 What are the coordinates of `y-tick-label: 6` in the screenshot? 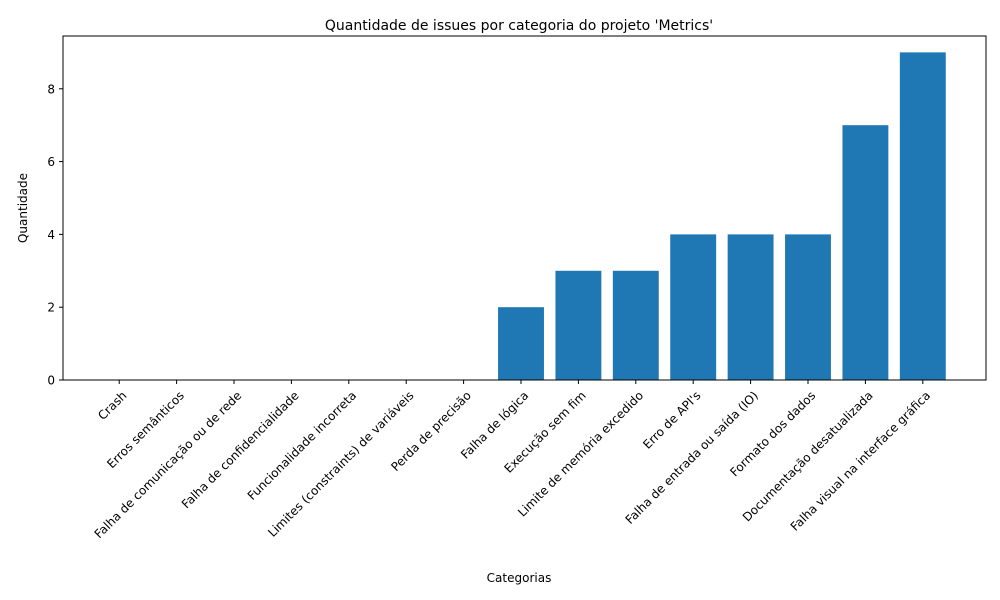 It's located at (51, 162).